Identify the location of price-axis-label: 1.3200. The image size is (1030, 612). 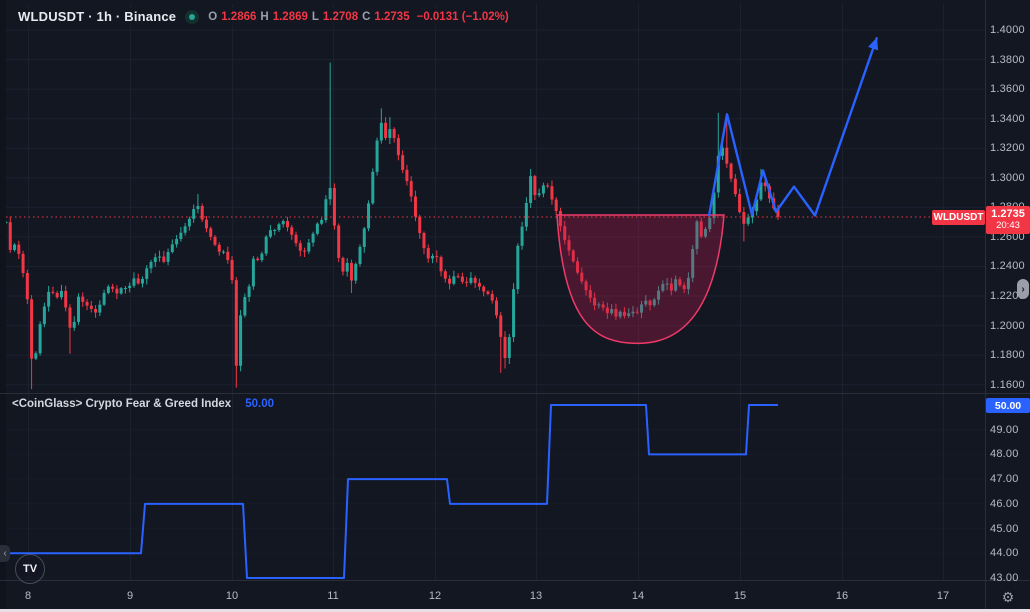
(1007, 148).